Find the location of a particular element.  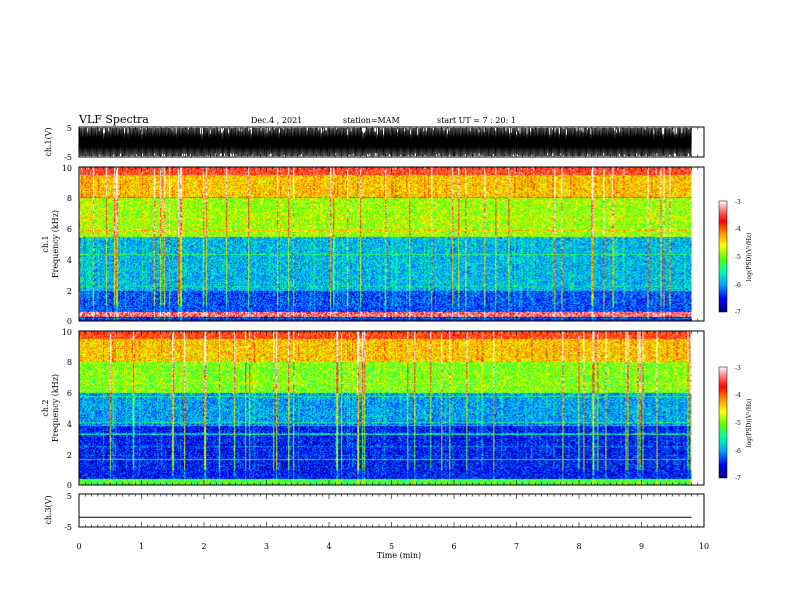

station-label: station=MAM is located at coordinates (371, 120).